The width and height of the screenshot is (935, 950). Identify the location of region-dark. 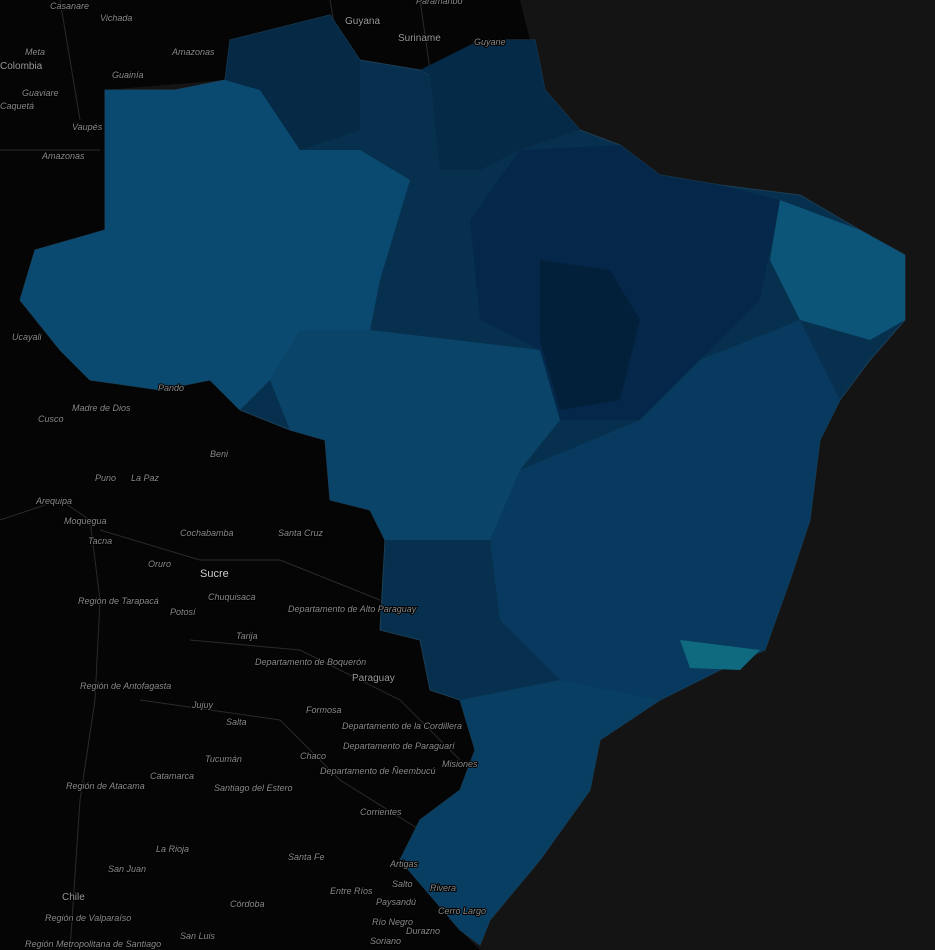
(590, 335).